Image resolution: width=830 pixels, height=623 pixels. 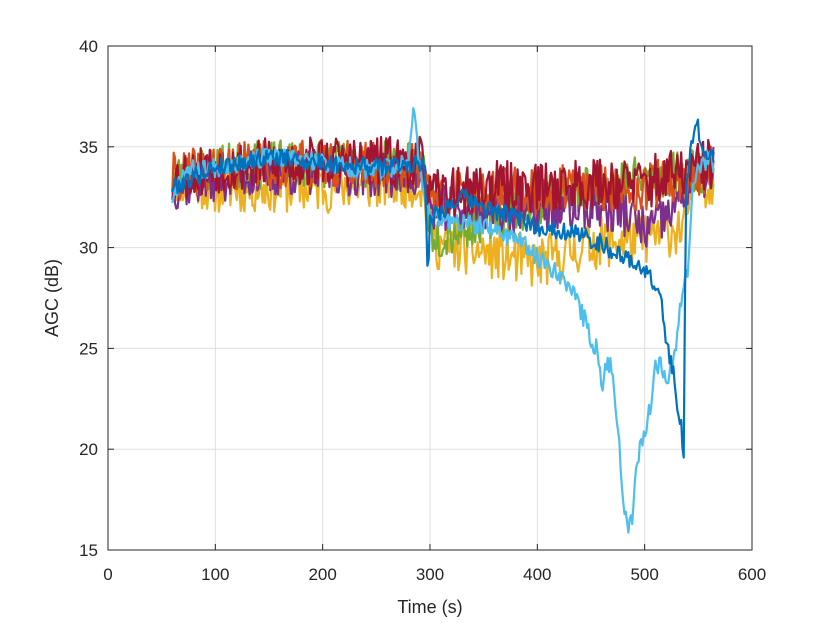 I want to click on y-tick-label: 25, so click(x=88, y=348).